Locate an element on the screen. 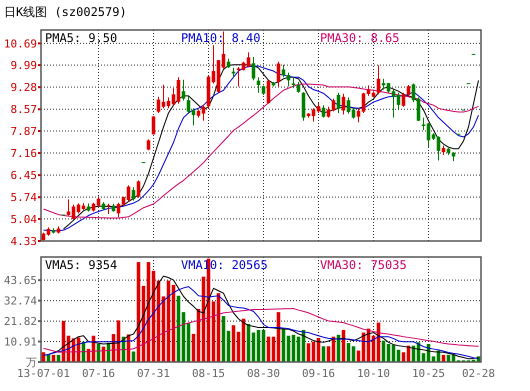 The image size is (530, 391). y-tick-label: 10.69 is located at coordinates (20, 43).